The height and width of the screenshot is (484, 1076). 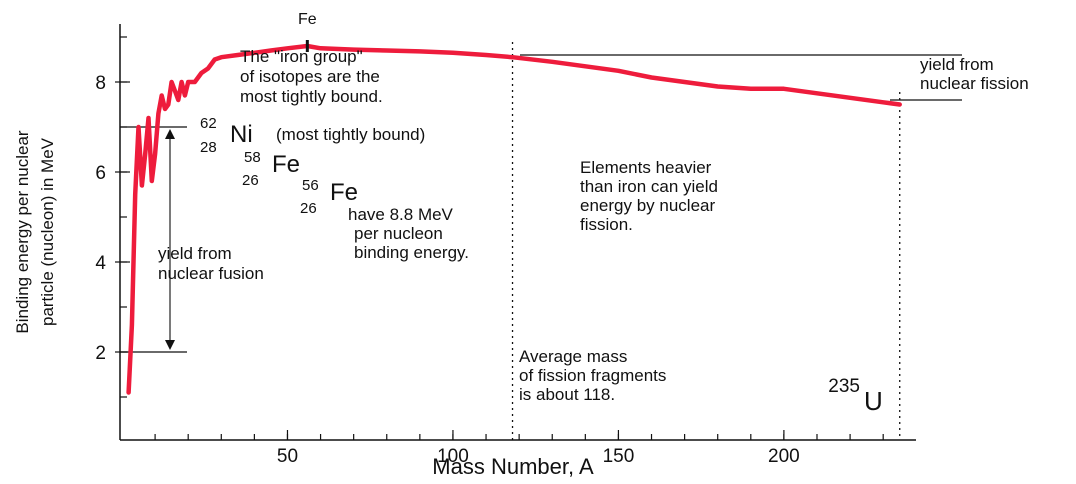 I want to click on fe58-atomic: 26, so click(x=250, y=180).